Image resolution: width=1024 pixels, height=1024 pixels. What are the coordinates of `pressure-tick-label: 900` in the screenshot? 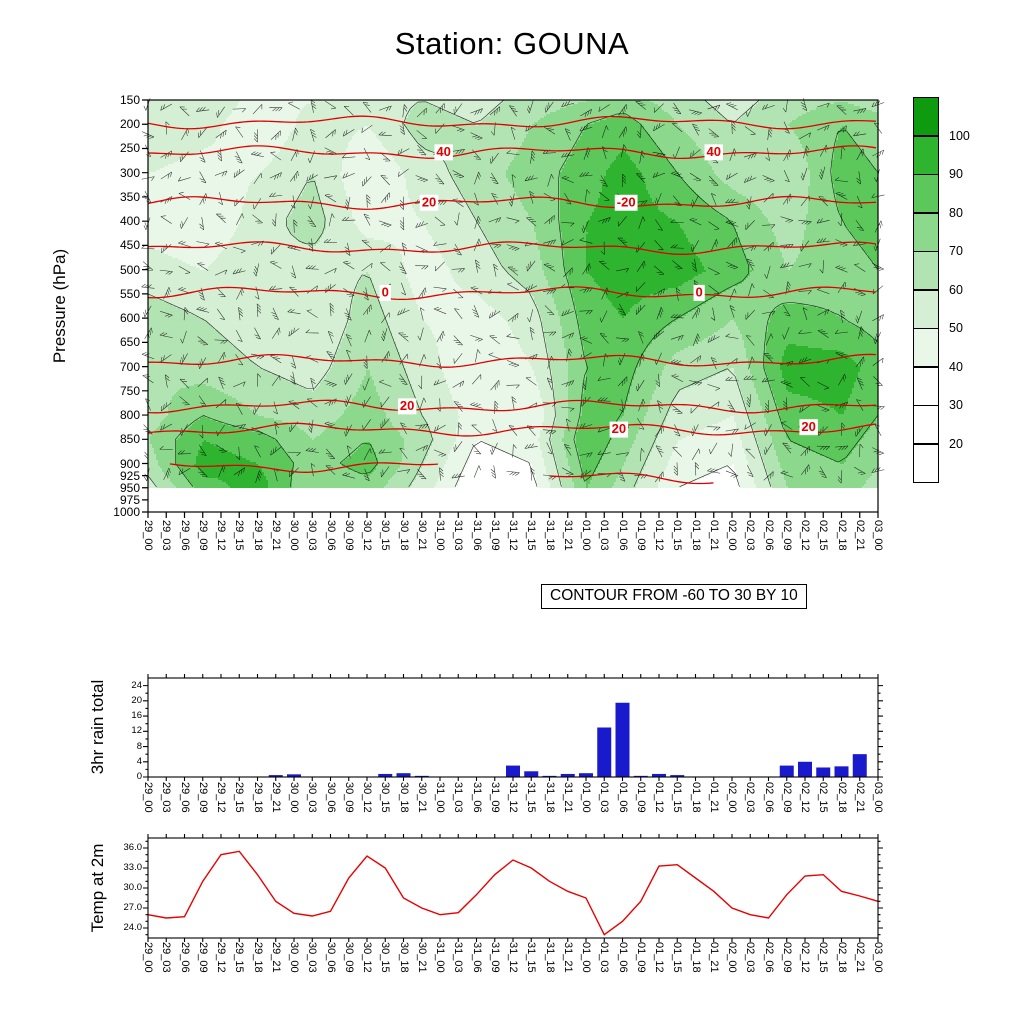 It's located at (129, 463).